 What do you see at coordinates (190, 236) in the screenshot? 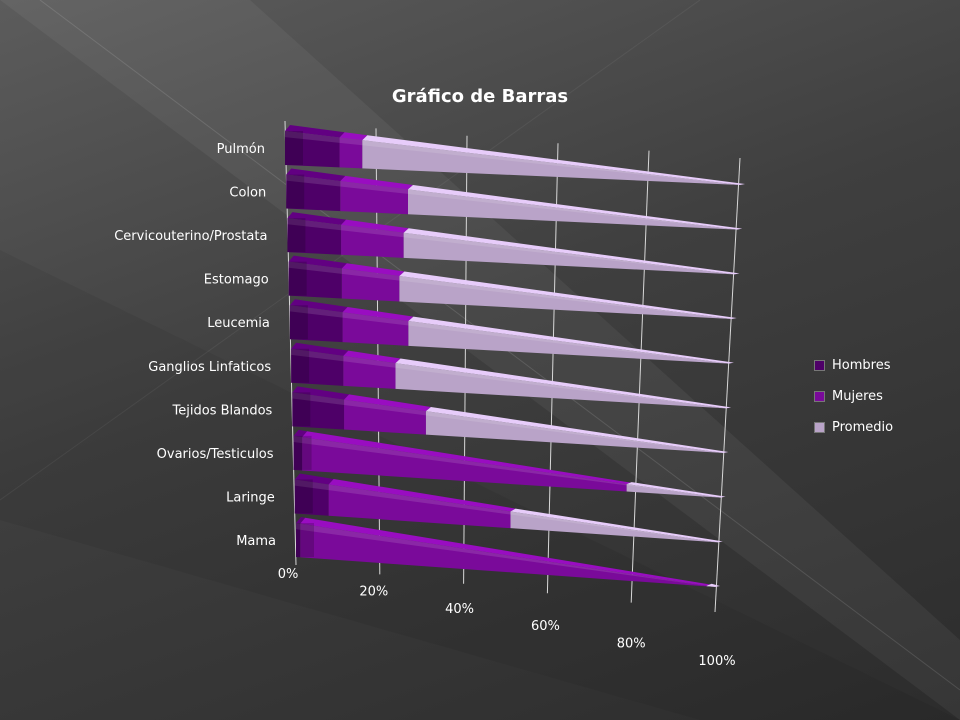
I see `category-label-cervicouterino-prostata: Cervicouterino/Prostata` at bounding box center [190, 236].